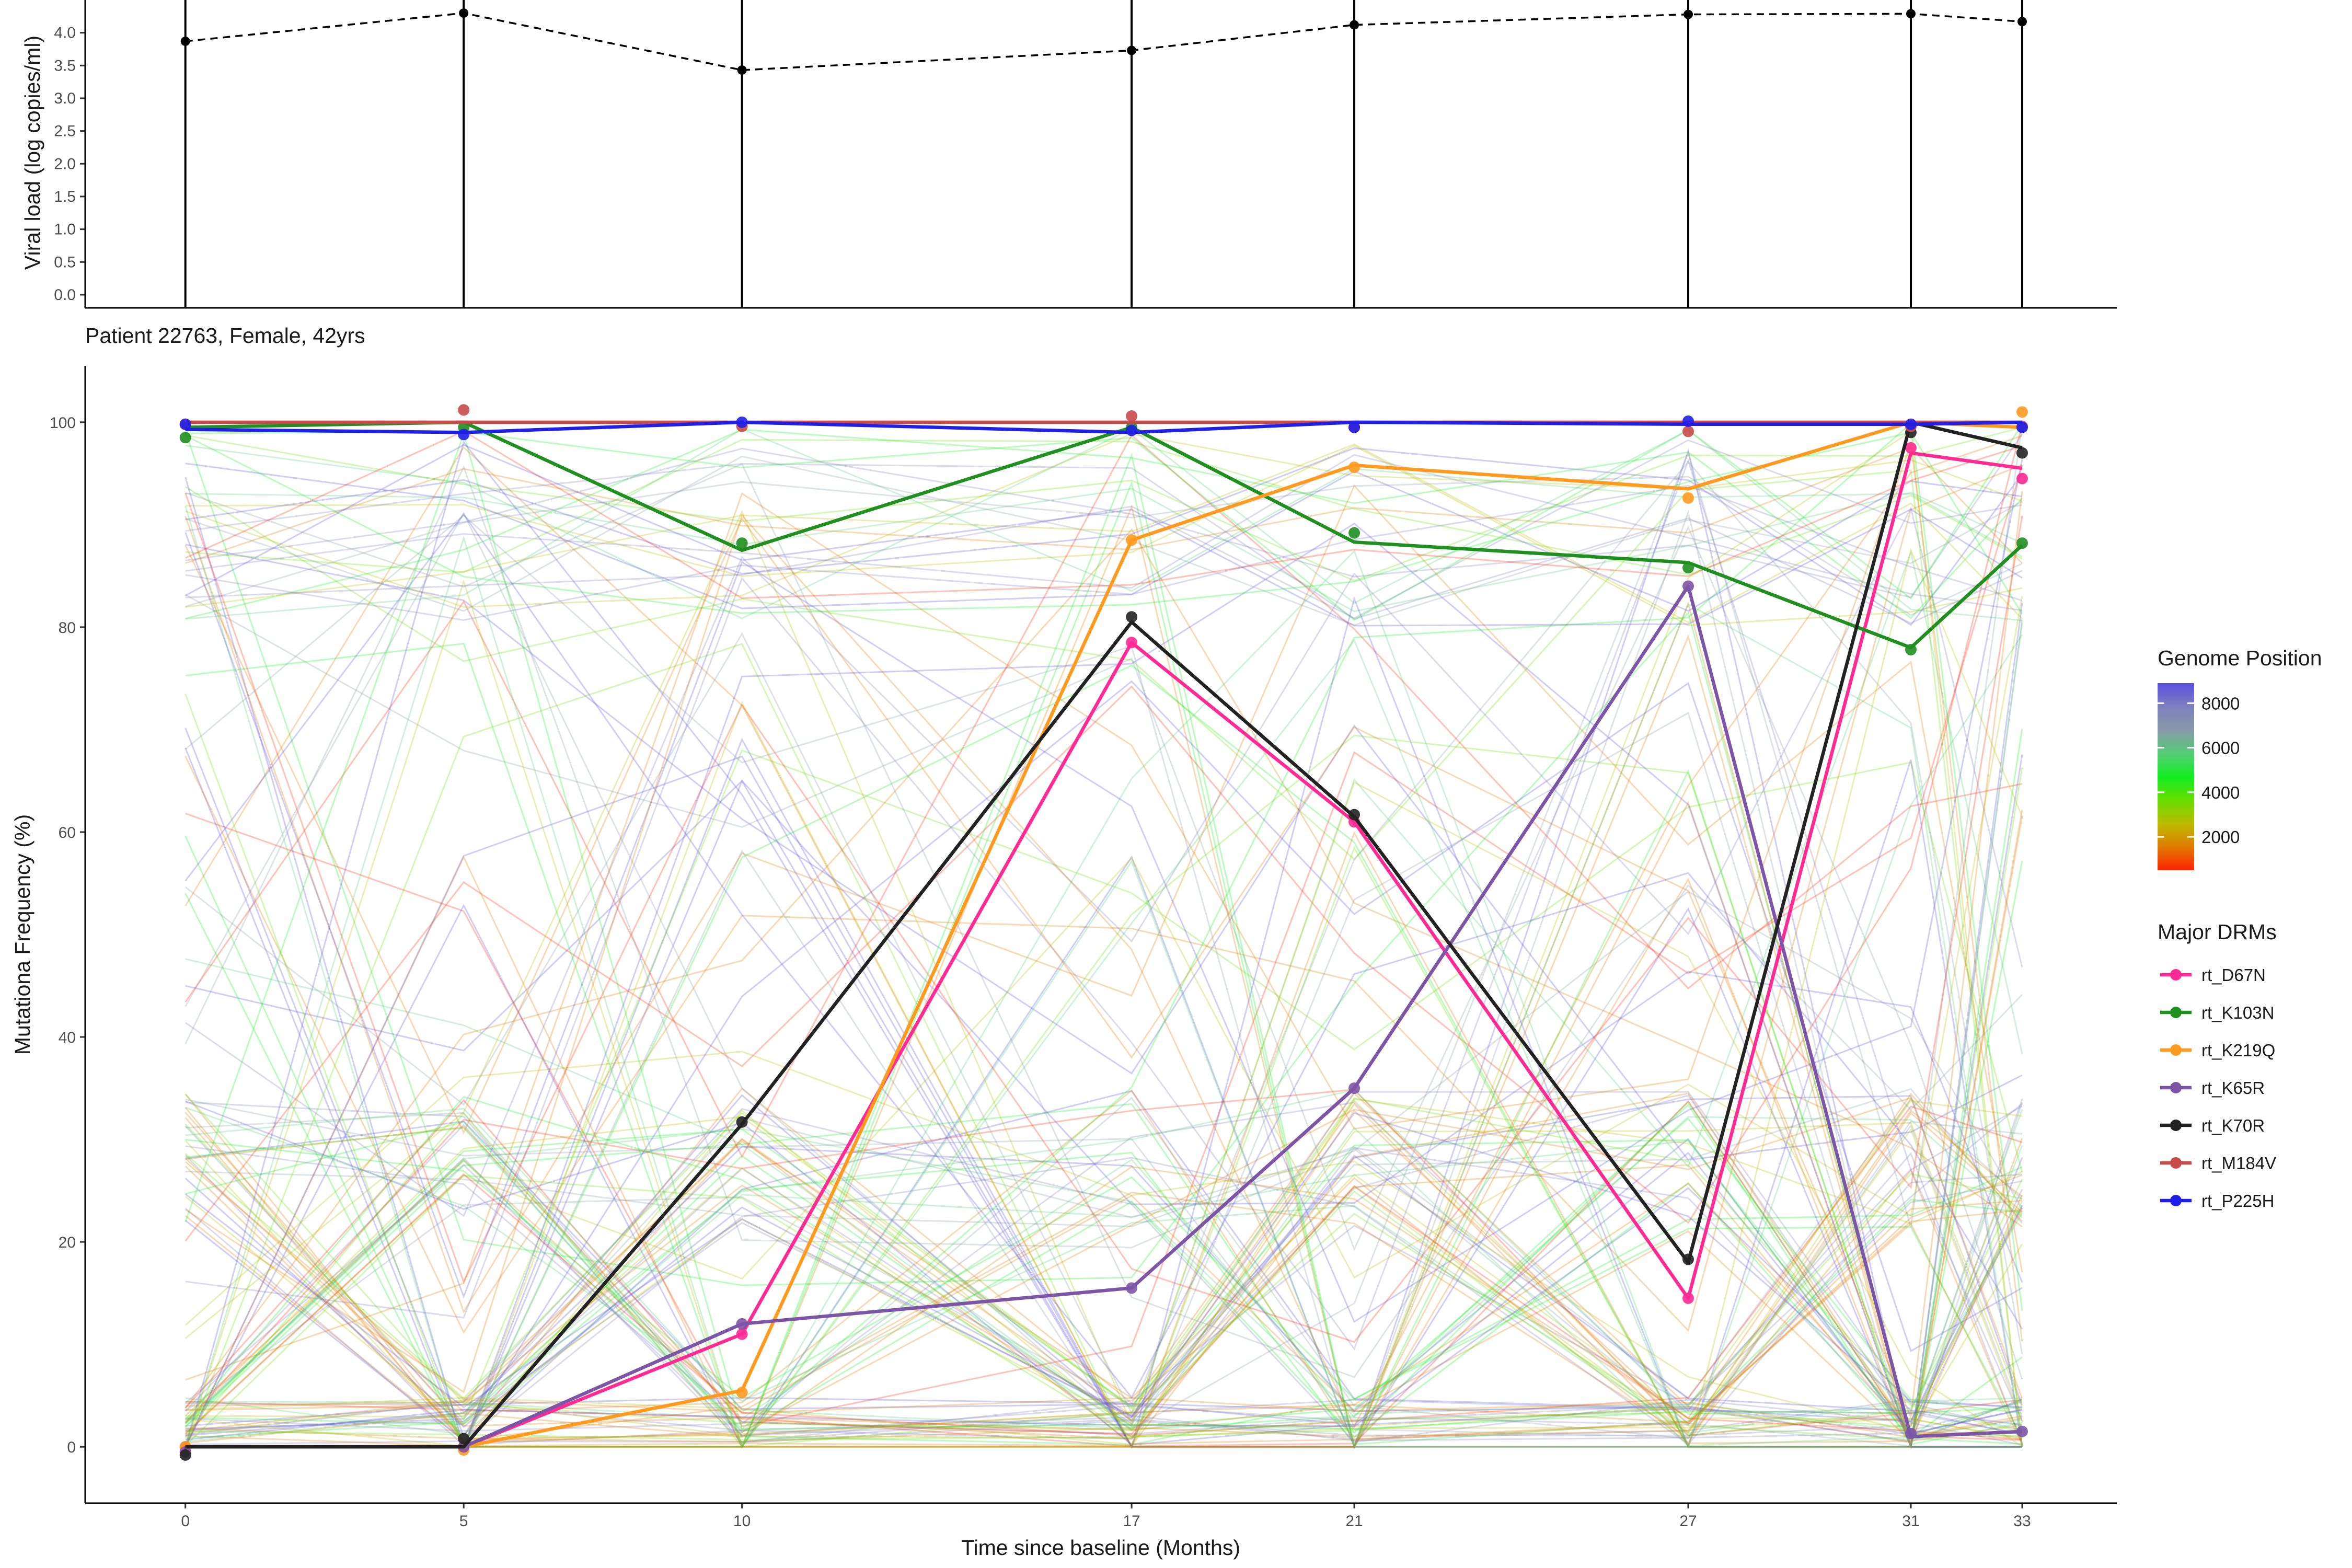 The width and height of the screenshot is (2352, 1568). What do you see at coordinates (2238, 1050) in the screenshot?
I see `legend-key-label: rt_K219Q` at bounding box center [2238, 1050].